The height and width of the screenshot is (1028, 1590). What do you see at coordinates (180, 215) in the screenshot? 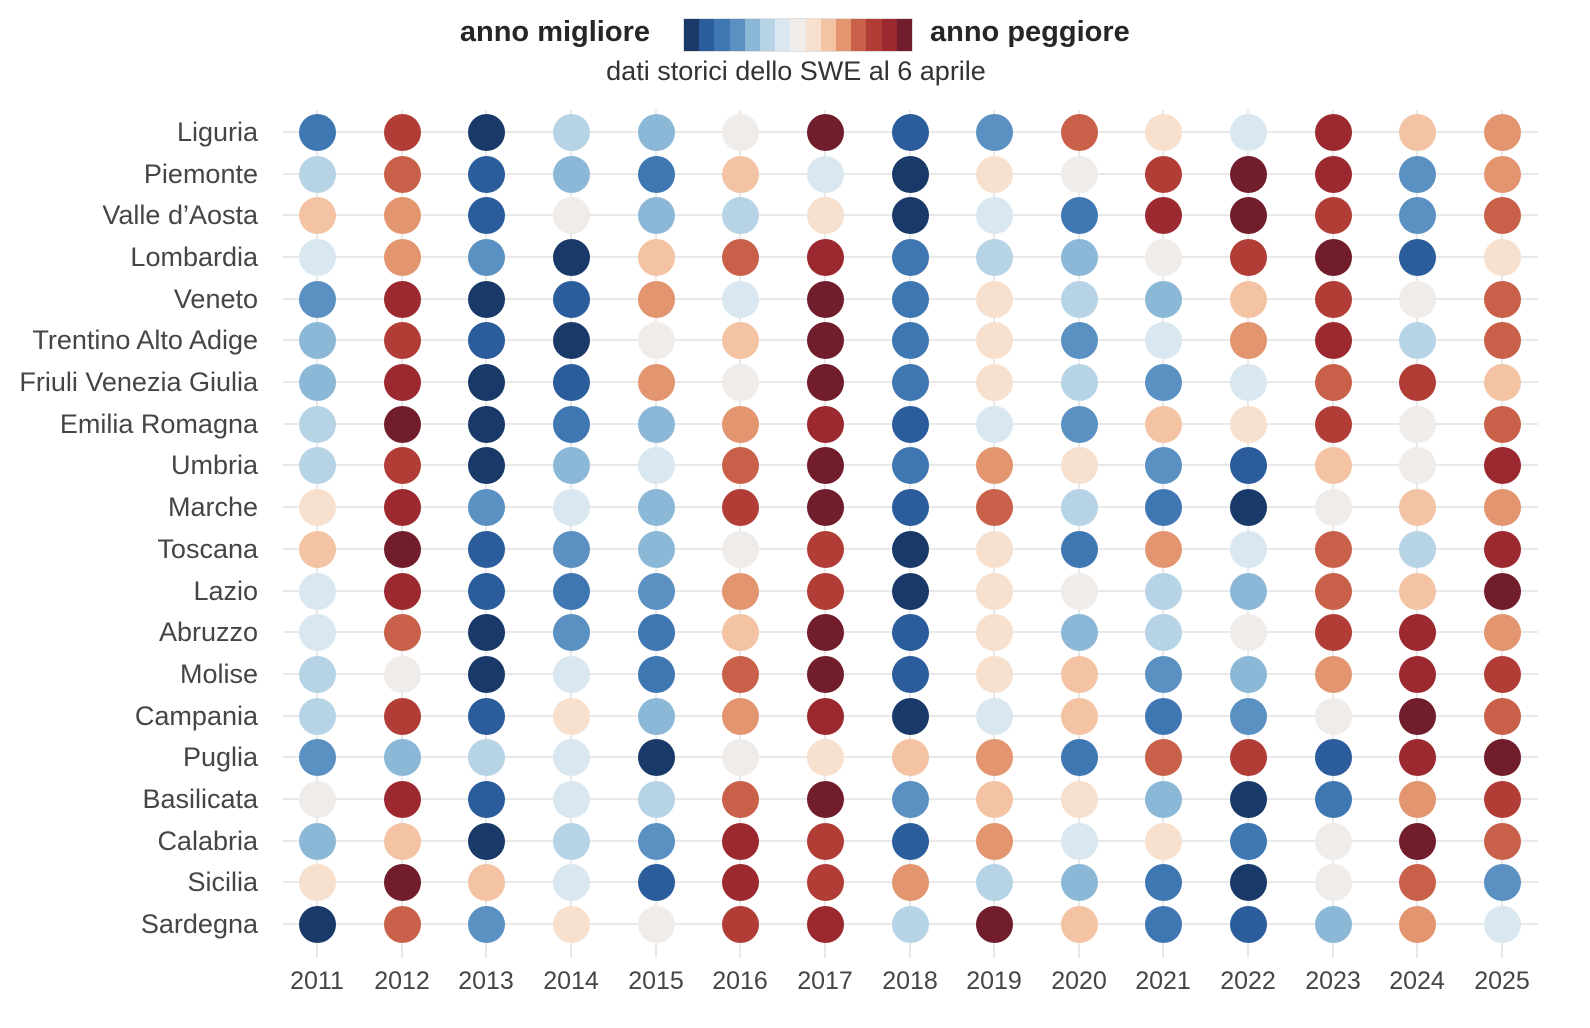
I see `region-label: Valle d’Aosta` at bounding box center [180, 215].